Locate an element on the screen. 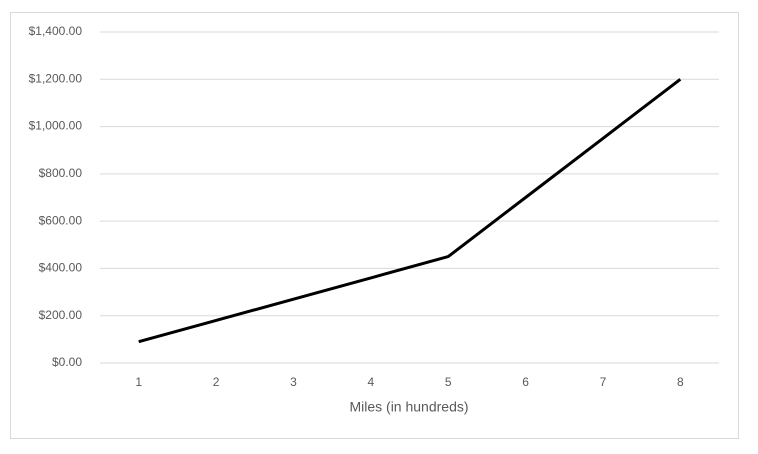  x-axis-title: Miles (in hundreds) is located at coordinates (408, 407).